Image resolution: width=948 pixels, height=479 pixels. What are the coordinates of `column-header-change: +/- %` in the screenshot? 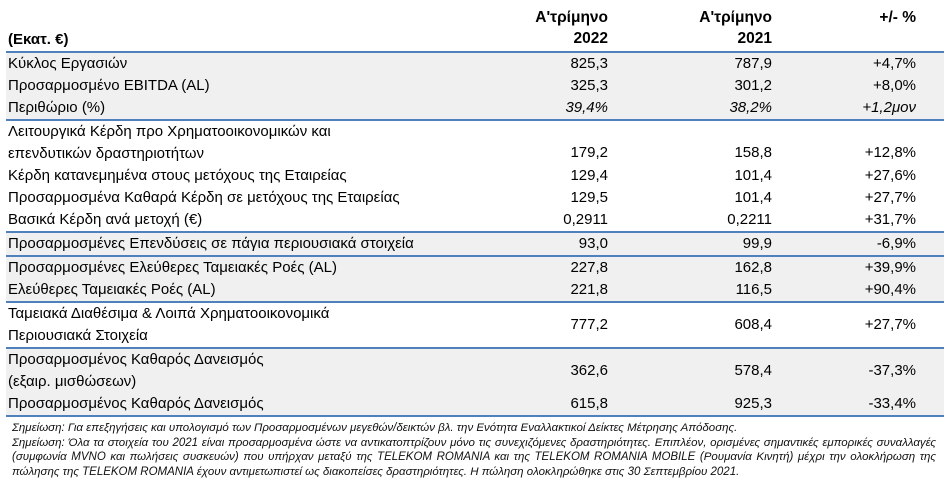 It's located at (858, 27).